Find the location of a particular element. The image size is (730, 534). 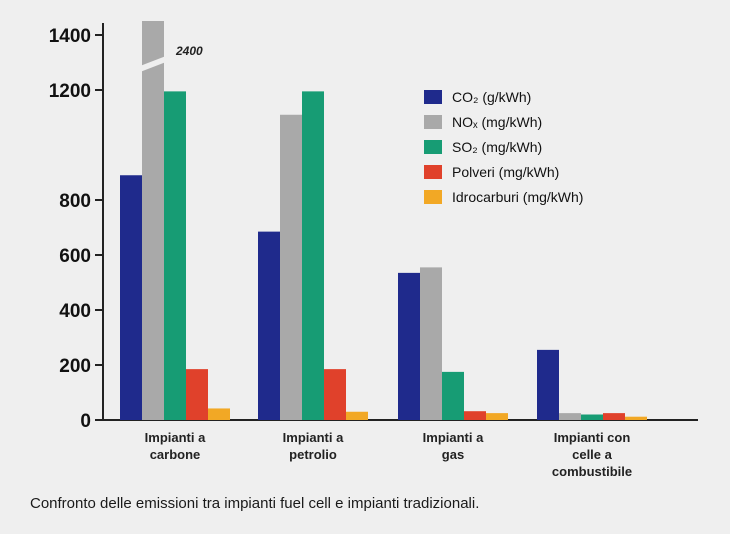

y-tick-label: 1200 is located at coordinates (70, 91).